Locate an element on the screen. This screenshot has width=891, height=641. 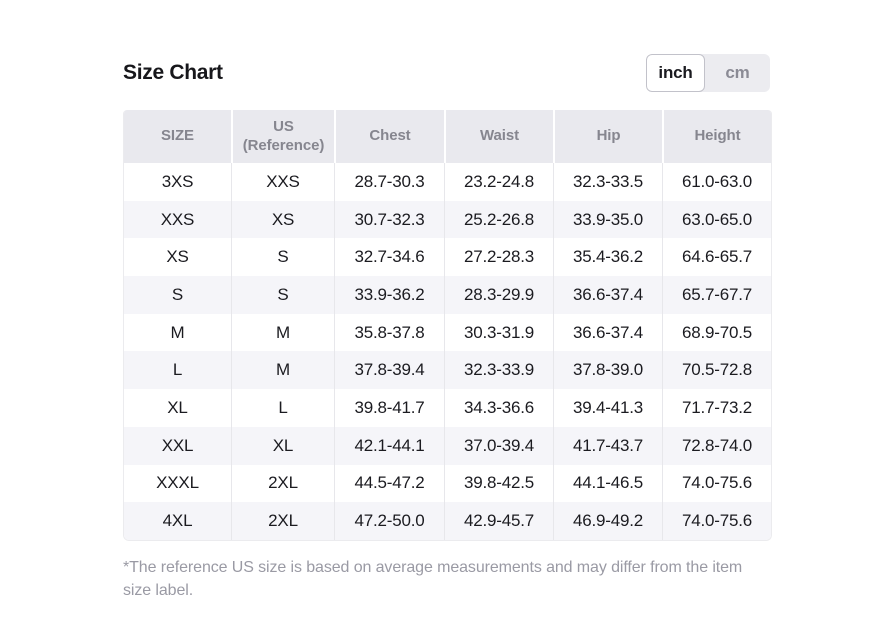
cell-us: L is located at coordinates (282, 408).